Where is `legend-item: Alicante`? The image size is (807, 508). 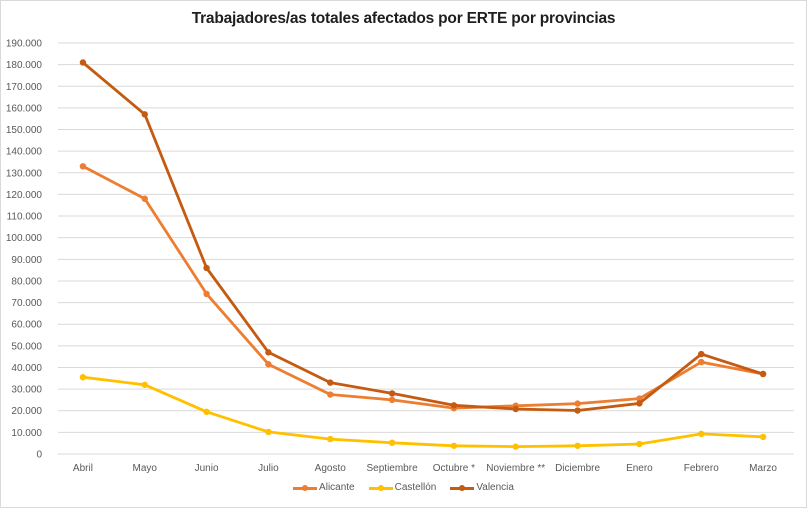 legend-item: Alicante is located at coordinates (324, 487).